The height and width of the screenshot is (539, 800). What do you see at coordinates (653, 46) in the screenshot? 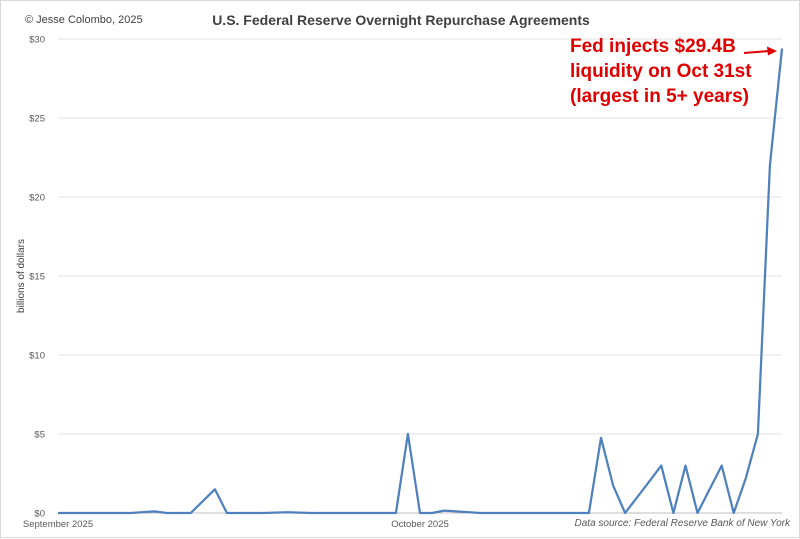
I see `annotation-line-1: Fed injects $29.4B` at bounding box center [653, 46].